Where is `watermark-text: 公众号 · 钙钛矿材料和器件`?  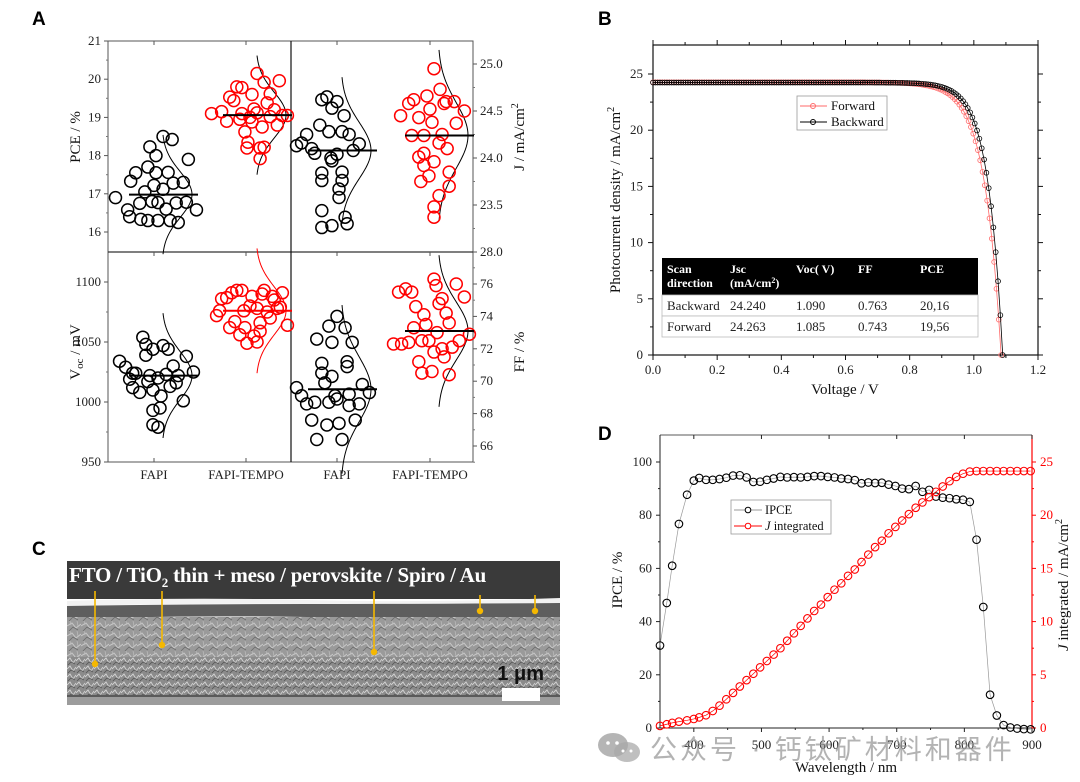
watermark-text: 公众号 · 钙钛矿材料和器件 is located at coordinates (832, 750).